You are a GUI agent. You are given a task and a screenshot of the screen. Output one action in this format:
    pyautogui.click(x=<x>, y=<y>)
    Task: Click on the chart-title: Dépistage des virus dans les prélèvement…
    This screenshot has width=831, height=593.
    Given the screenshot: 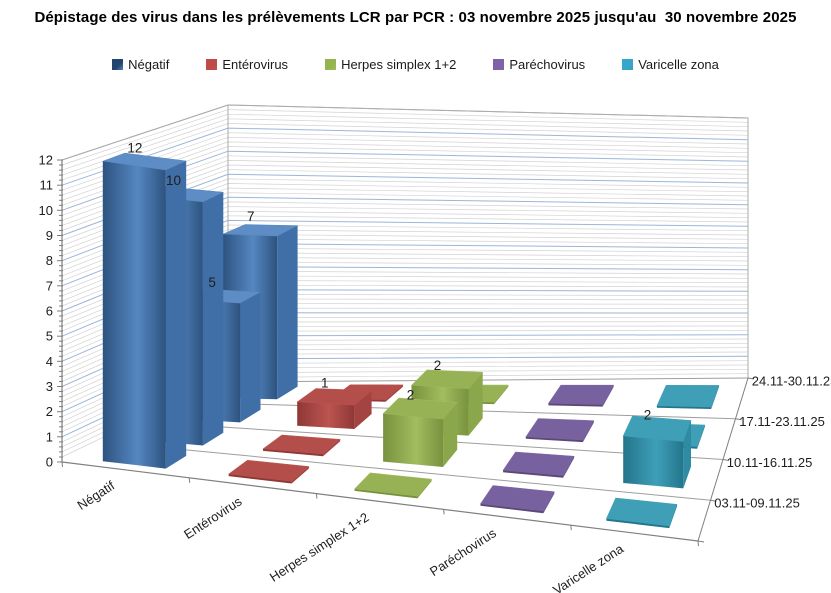 What is the action you would take?
    pyautogui.click(x=415, y=17)
    